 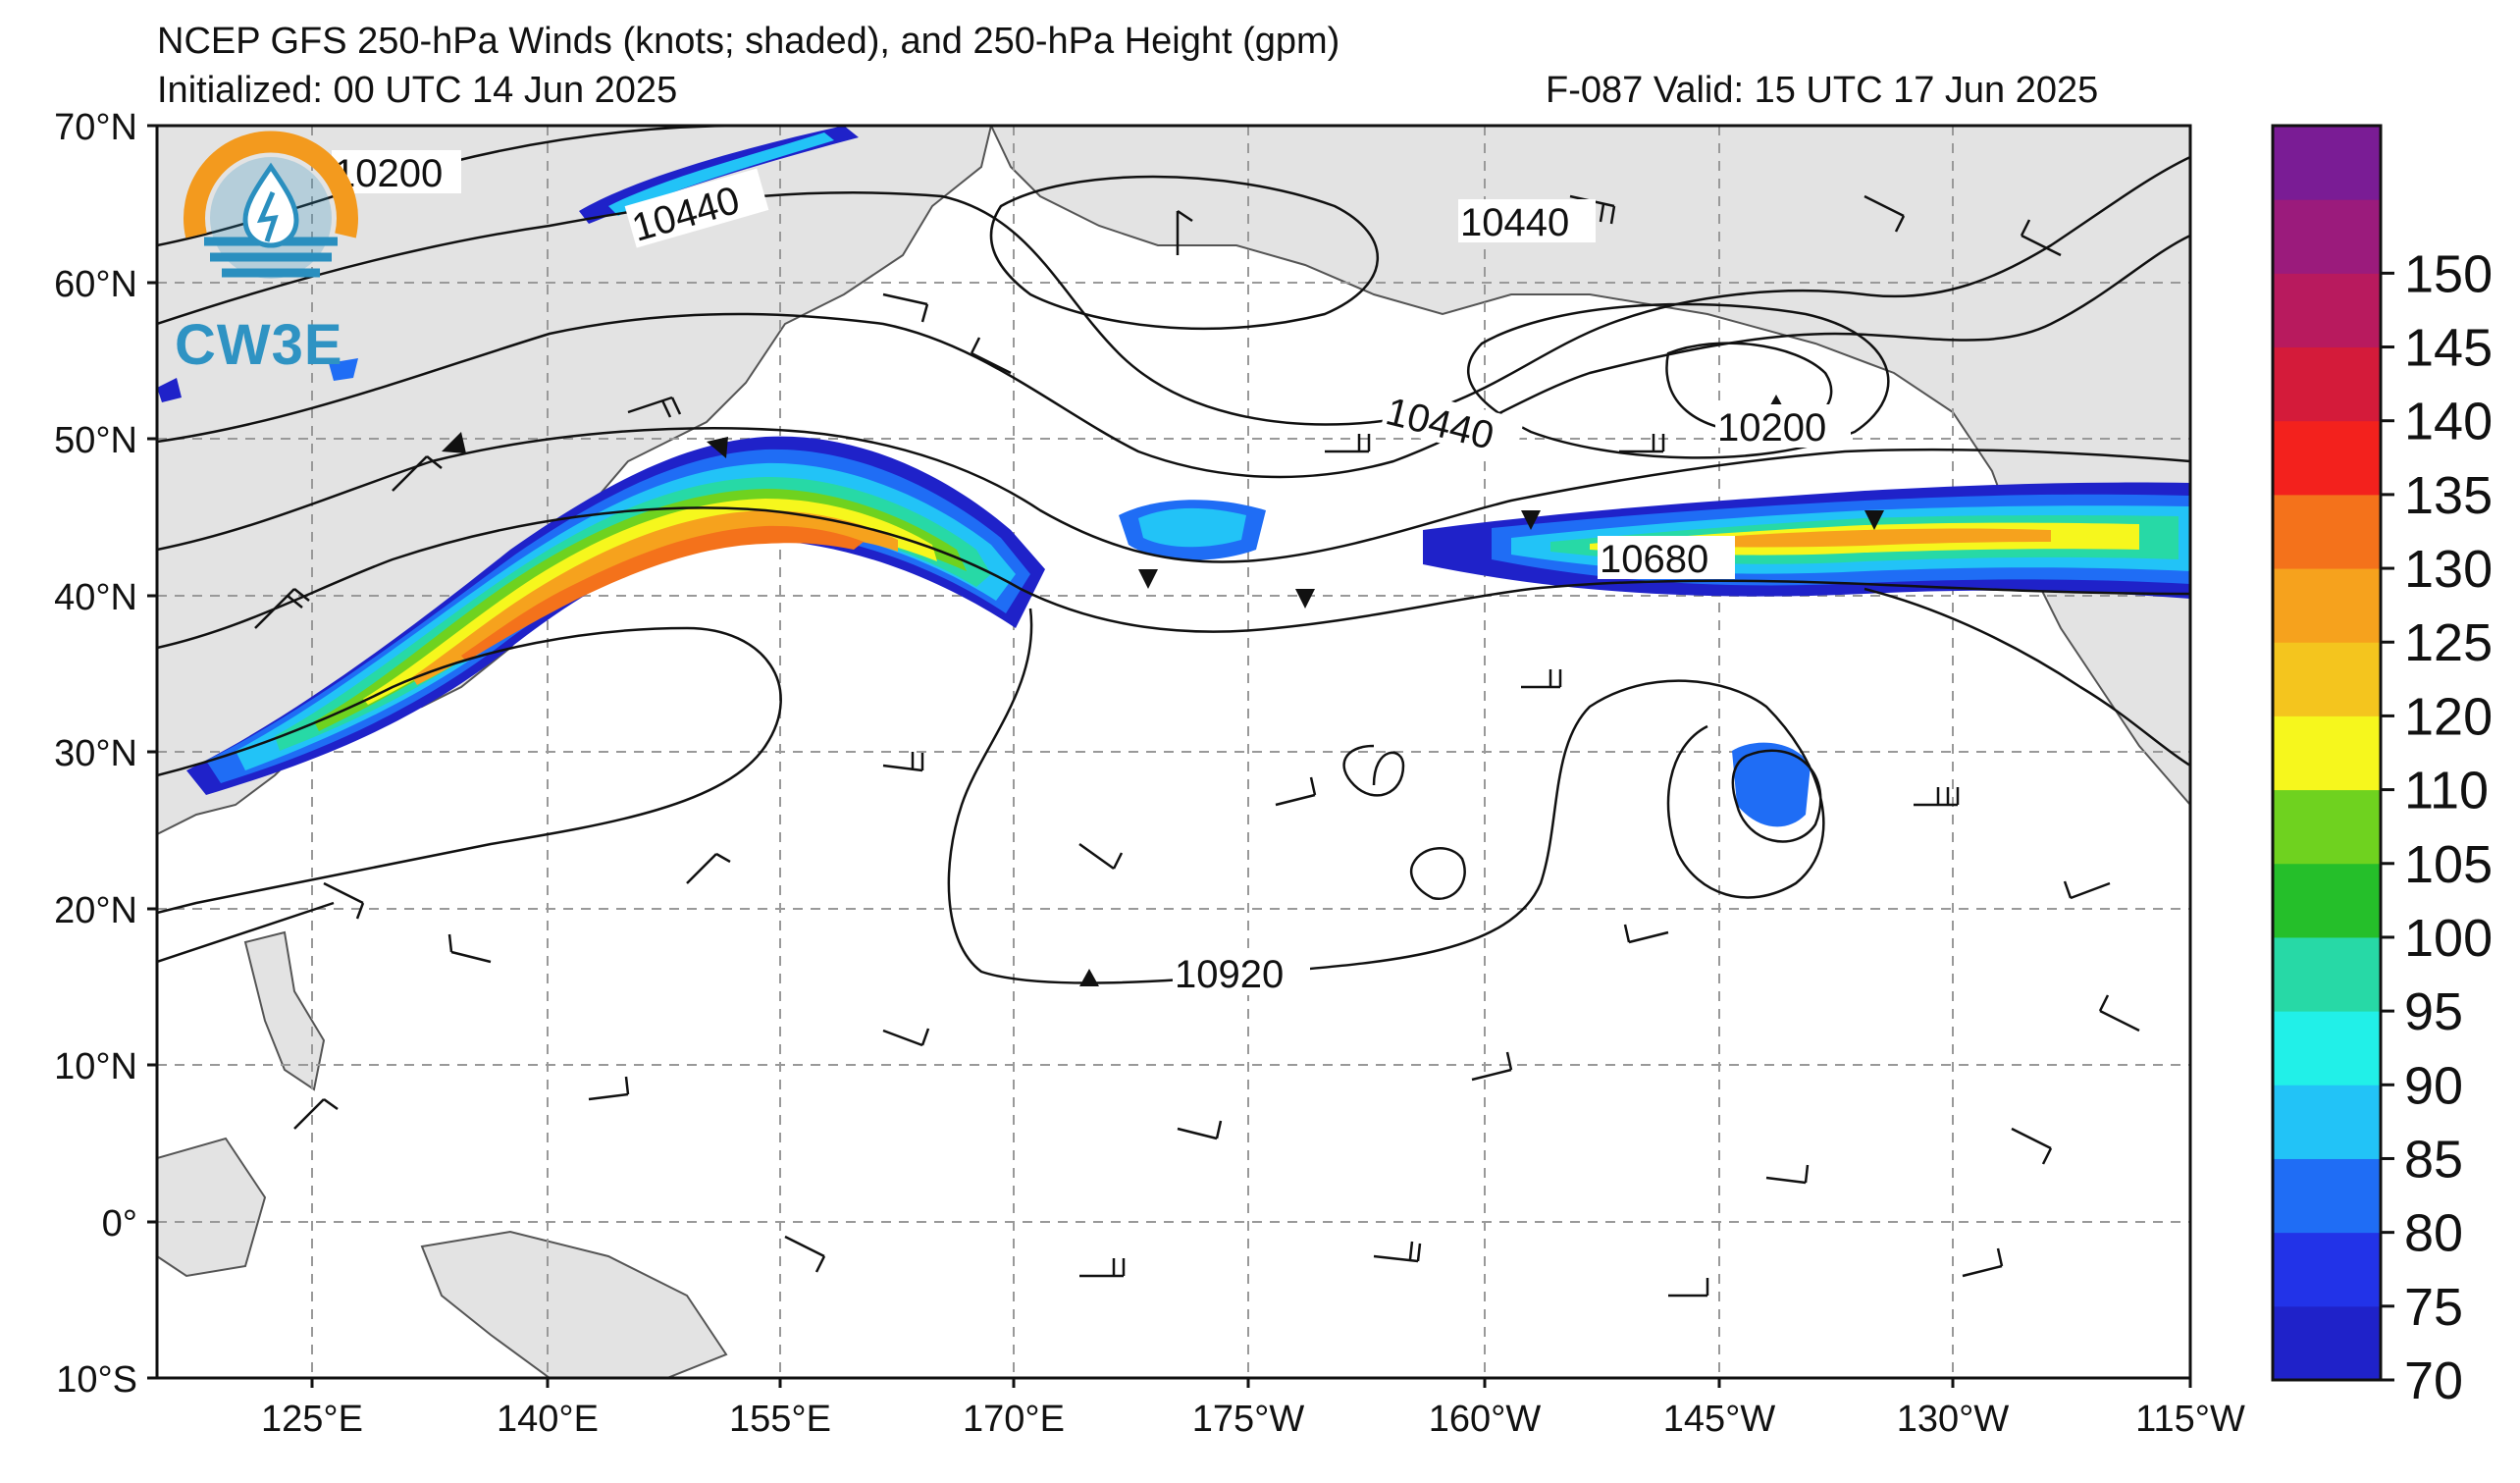 I want to click on land-borneo, so click(x=212, y=1207).